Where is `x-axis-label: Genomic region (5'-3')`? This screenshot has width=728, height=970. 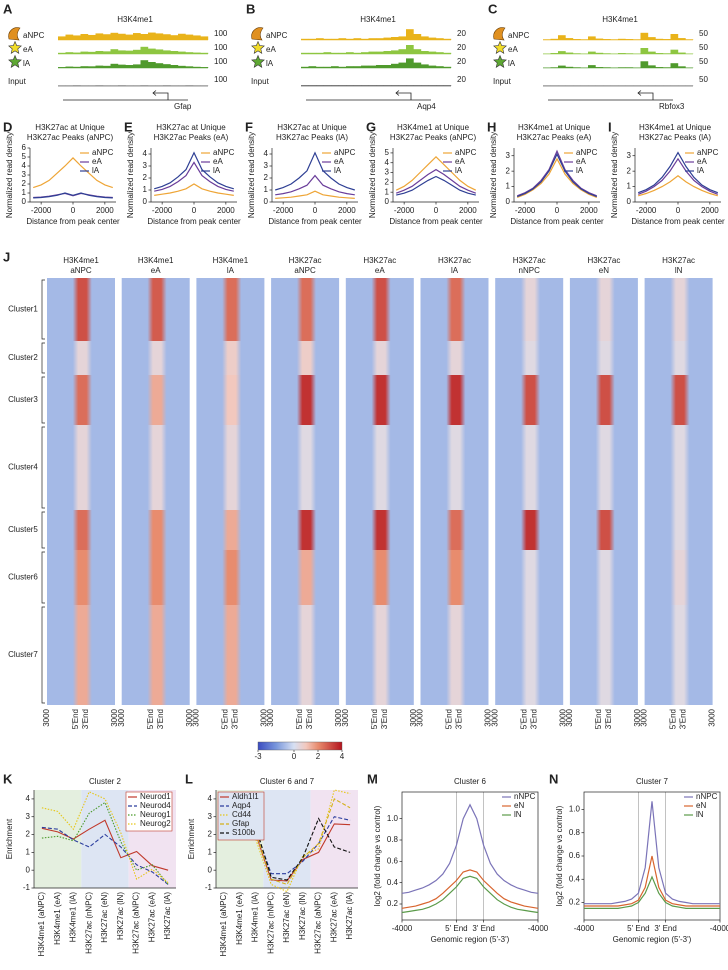 x-axis-label: Genomic region (5'-3') is located at coordinates (470, 939).